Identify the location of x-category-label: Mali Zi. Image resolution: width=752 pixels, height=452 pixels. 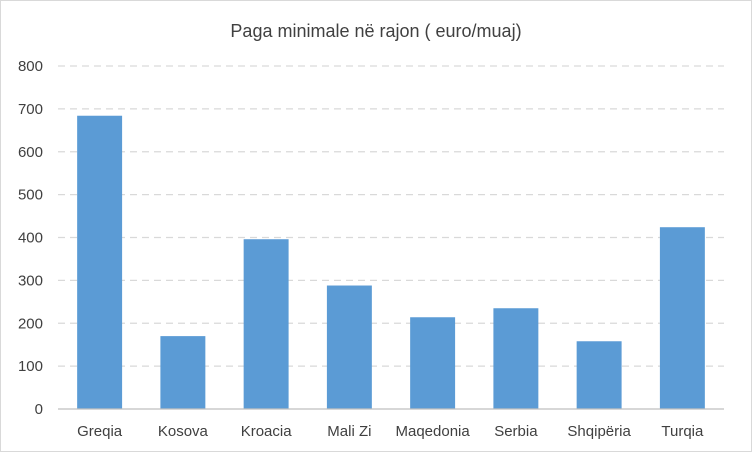
(349, 431).